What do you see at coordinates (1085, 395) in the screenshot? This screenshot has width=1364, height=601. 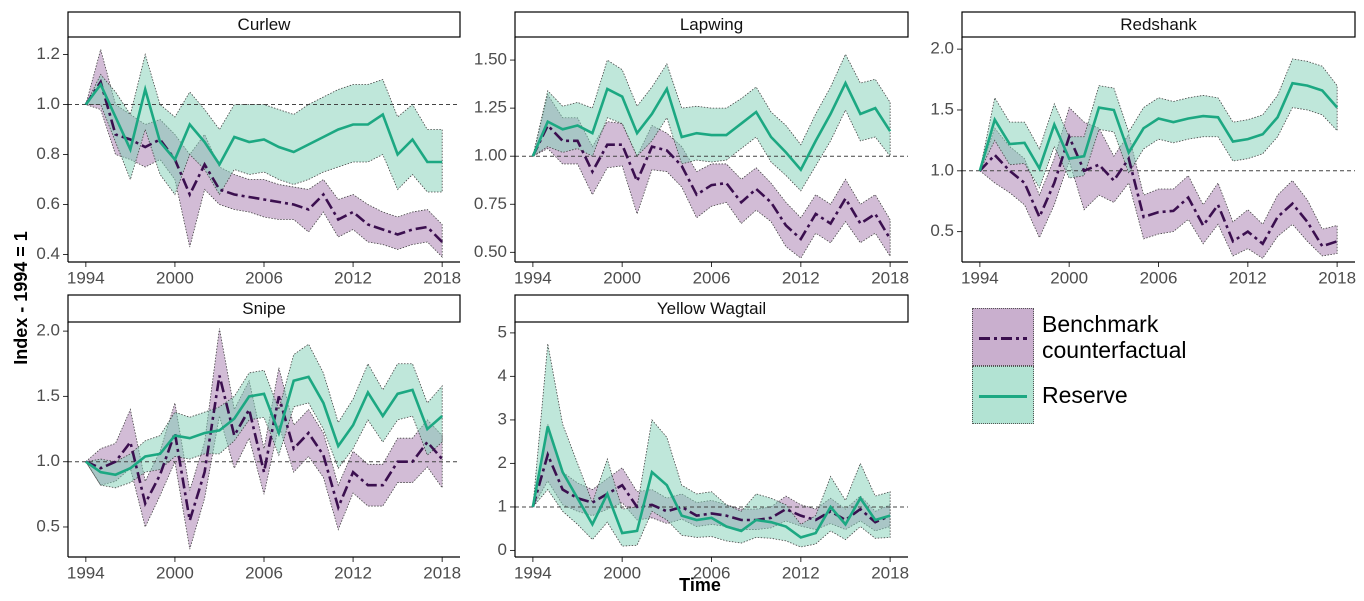 I see `legend-label: Reserve` at bounding box center [1085, 395].